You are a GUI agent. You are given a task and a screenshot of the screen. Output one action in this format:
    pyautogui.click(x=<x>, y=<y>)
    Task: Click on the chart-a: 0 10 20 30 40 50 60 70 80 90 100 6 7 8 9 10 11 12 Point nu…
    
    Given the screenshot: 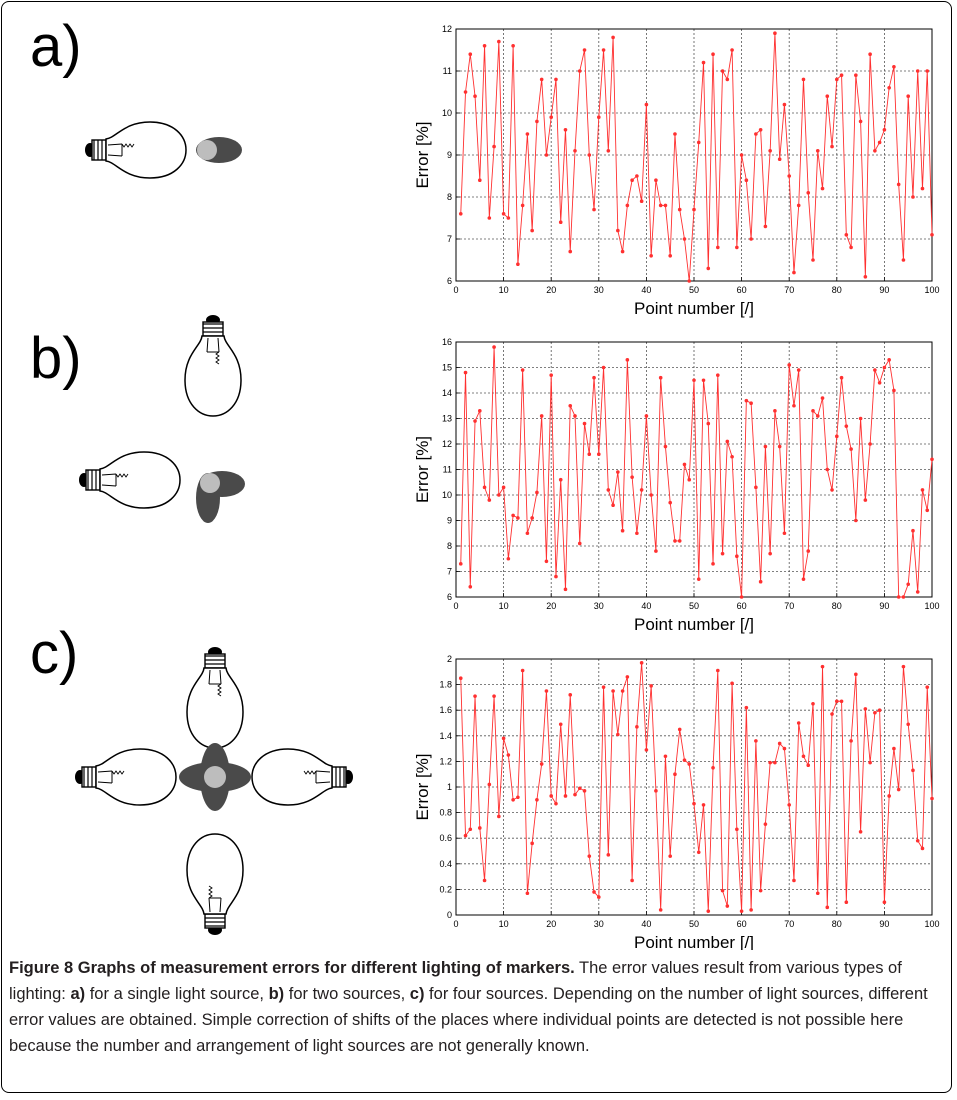 What is the action you would take?
    pyautogui.click(x=676, y=171)
    